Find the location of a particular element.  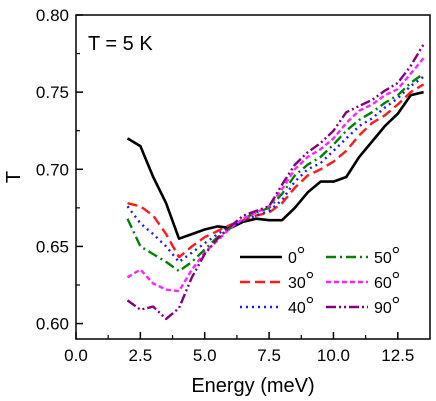

legend-label-40: 40 is located at coordinates (297, 308).